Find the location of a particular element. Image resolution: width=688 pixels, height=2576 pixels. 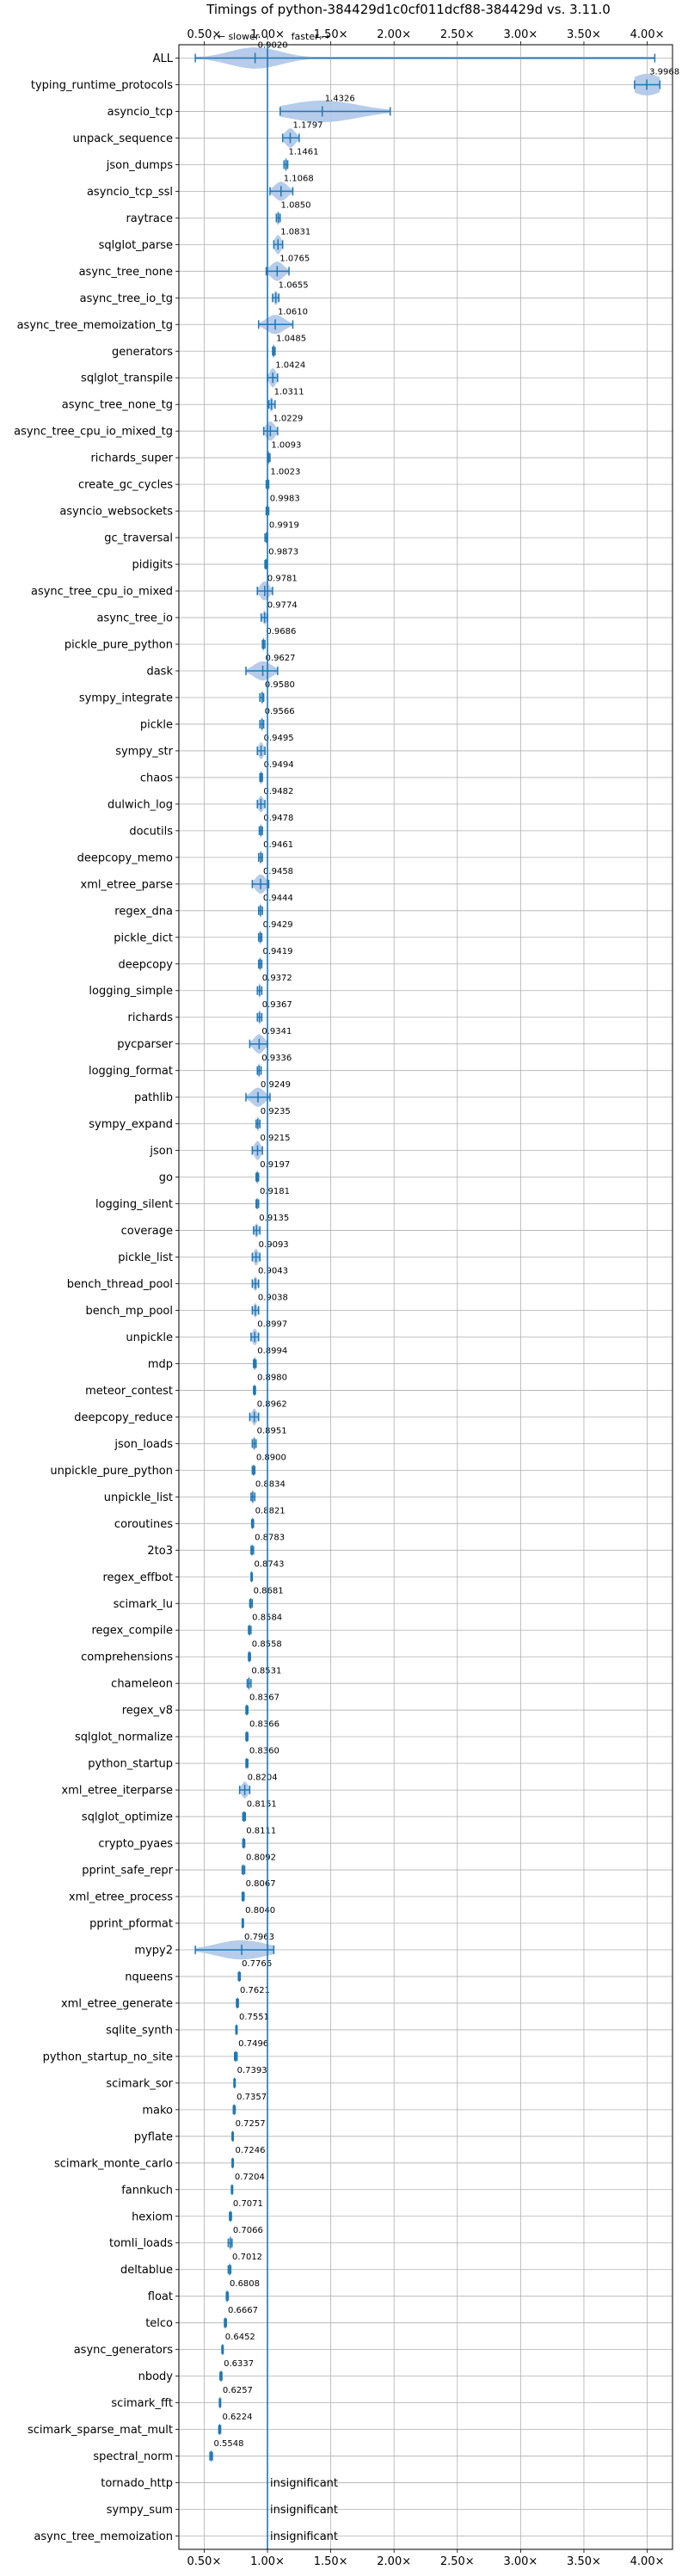

x-tick-label-top: 4.00× is located at coordinates (647, 34).